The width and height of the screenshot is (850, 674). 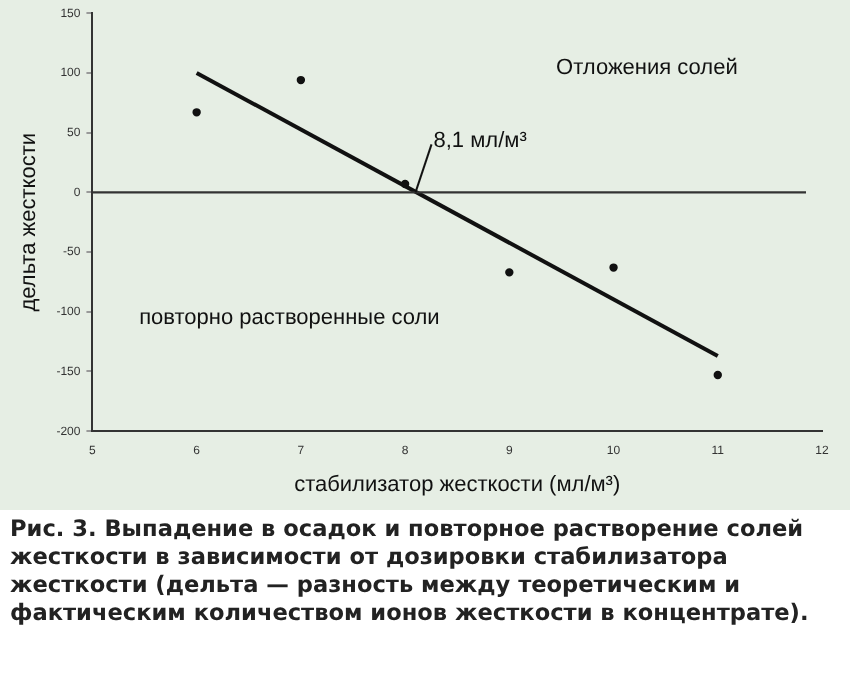 I want to click on x-axis-title: стабилизатор жесткости (мл/м³), so click(x=457, y=484).